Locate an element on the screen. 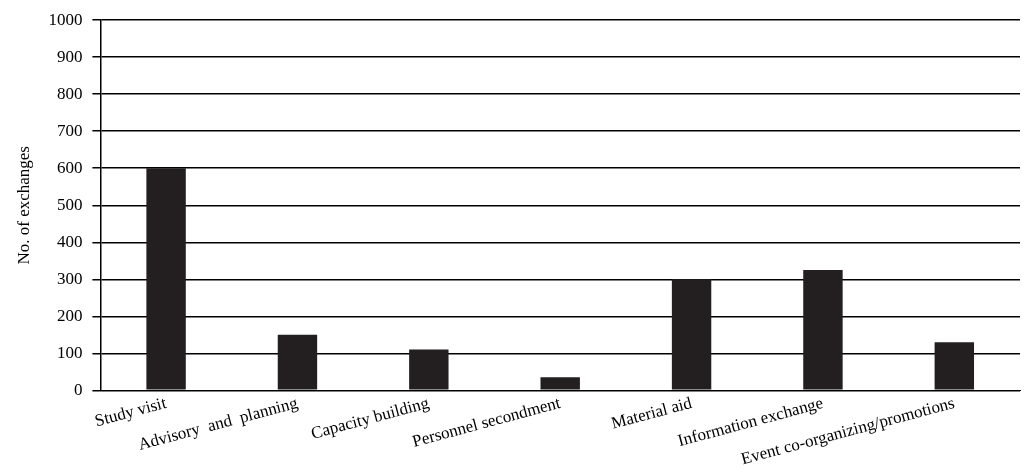 This screenshot has width=1028, height=473. y-tick-label: 300 is located at coordinates (69, 278).